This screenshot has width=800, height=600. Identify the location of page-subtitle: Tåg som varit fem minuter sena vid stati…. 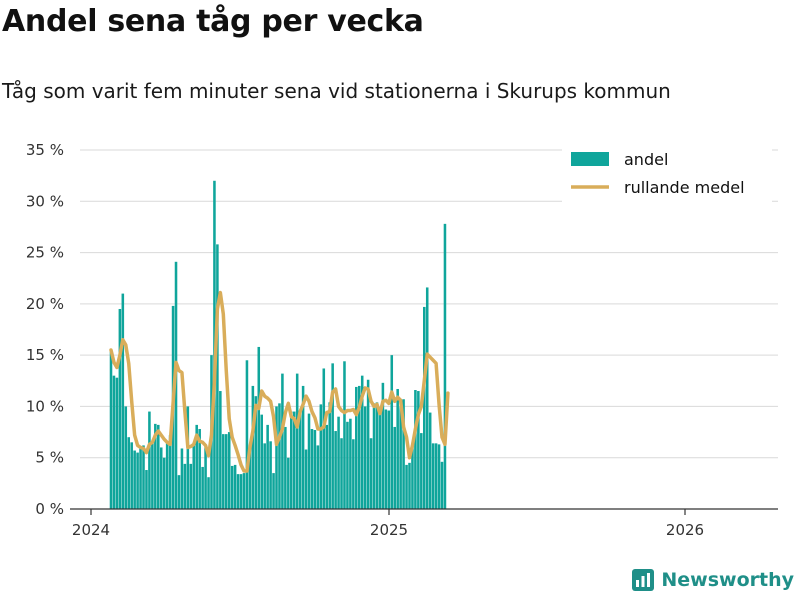
(336, 91).